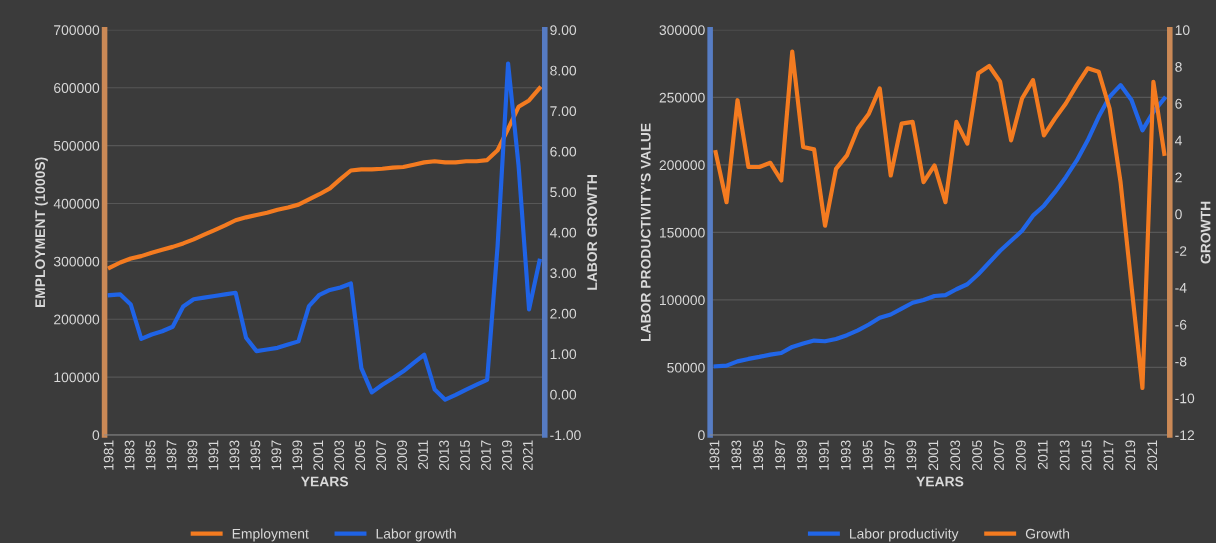 This screenshot has width=1216, height=543. What do you see at coordinates (270, 535) in the screenshot?
I see `legend-label: Employment` at bounding box center [270, 535].